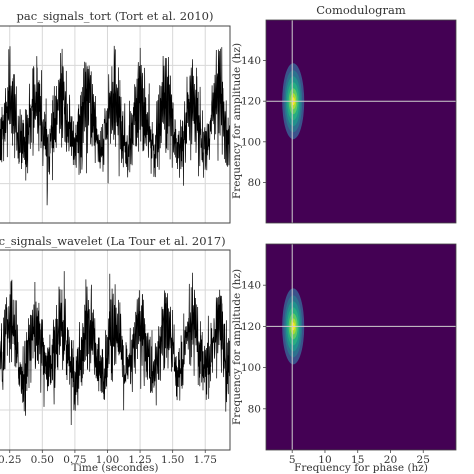 The width and height of the screenshot is (474, 474). Describe the element at coordinates (324, 460) in the screenshot. I see `x-tick-label: 10` at that location.